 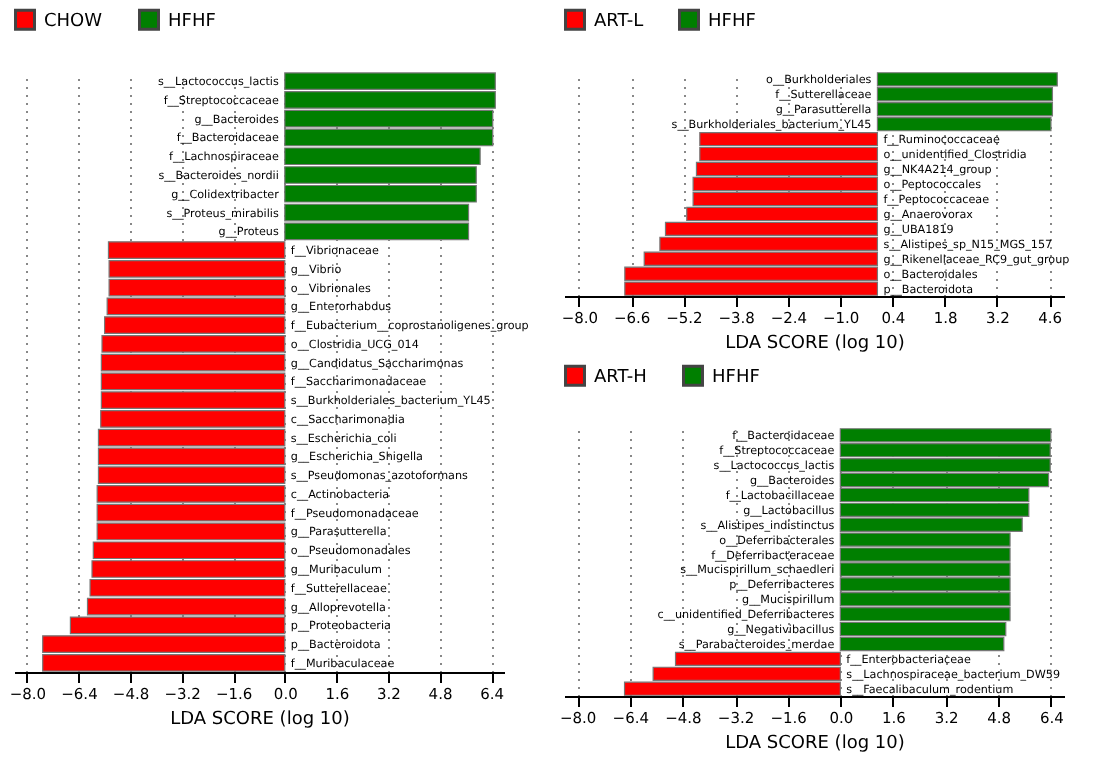 What do you see at coordinates (73, 21) in the screenshot?
I see `legend-label: CHOW` at bounding box center [73, 21].